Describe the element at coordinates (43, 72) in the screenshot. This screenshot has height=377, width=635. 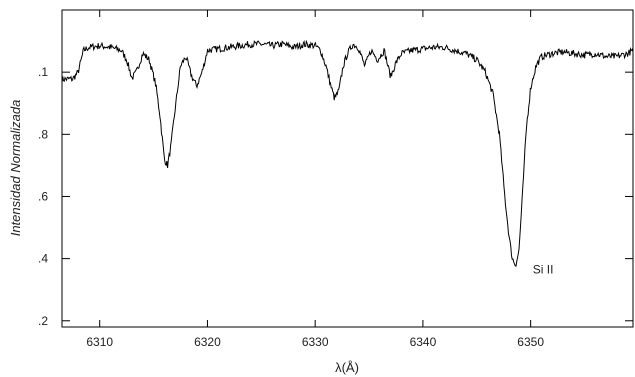
I see `y-tick-label: .1` at that location.